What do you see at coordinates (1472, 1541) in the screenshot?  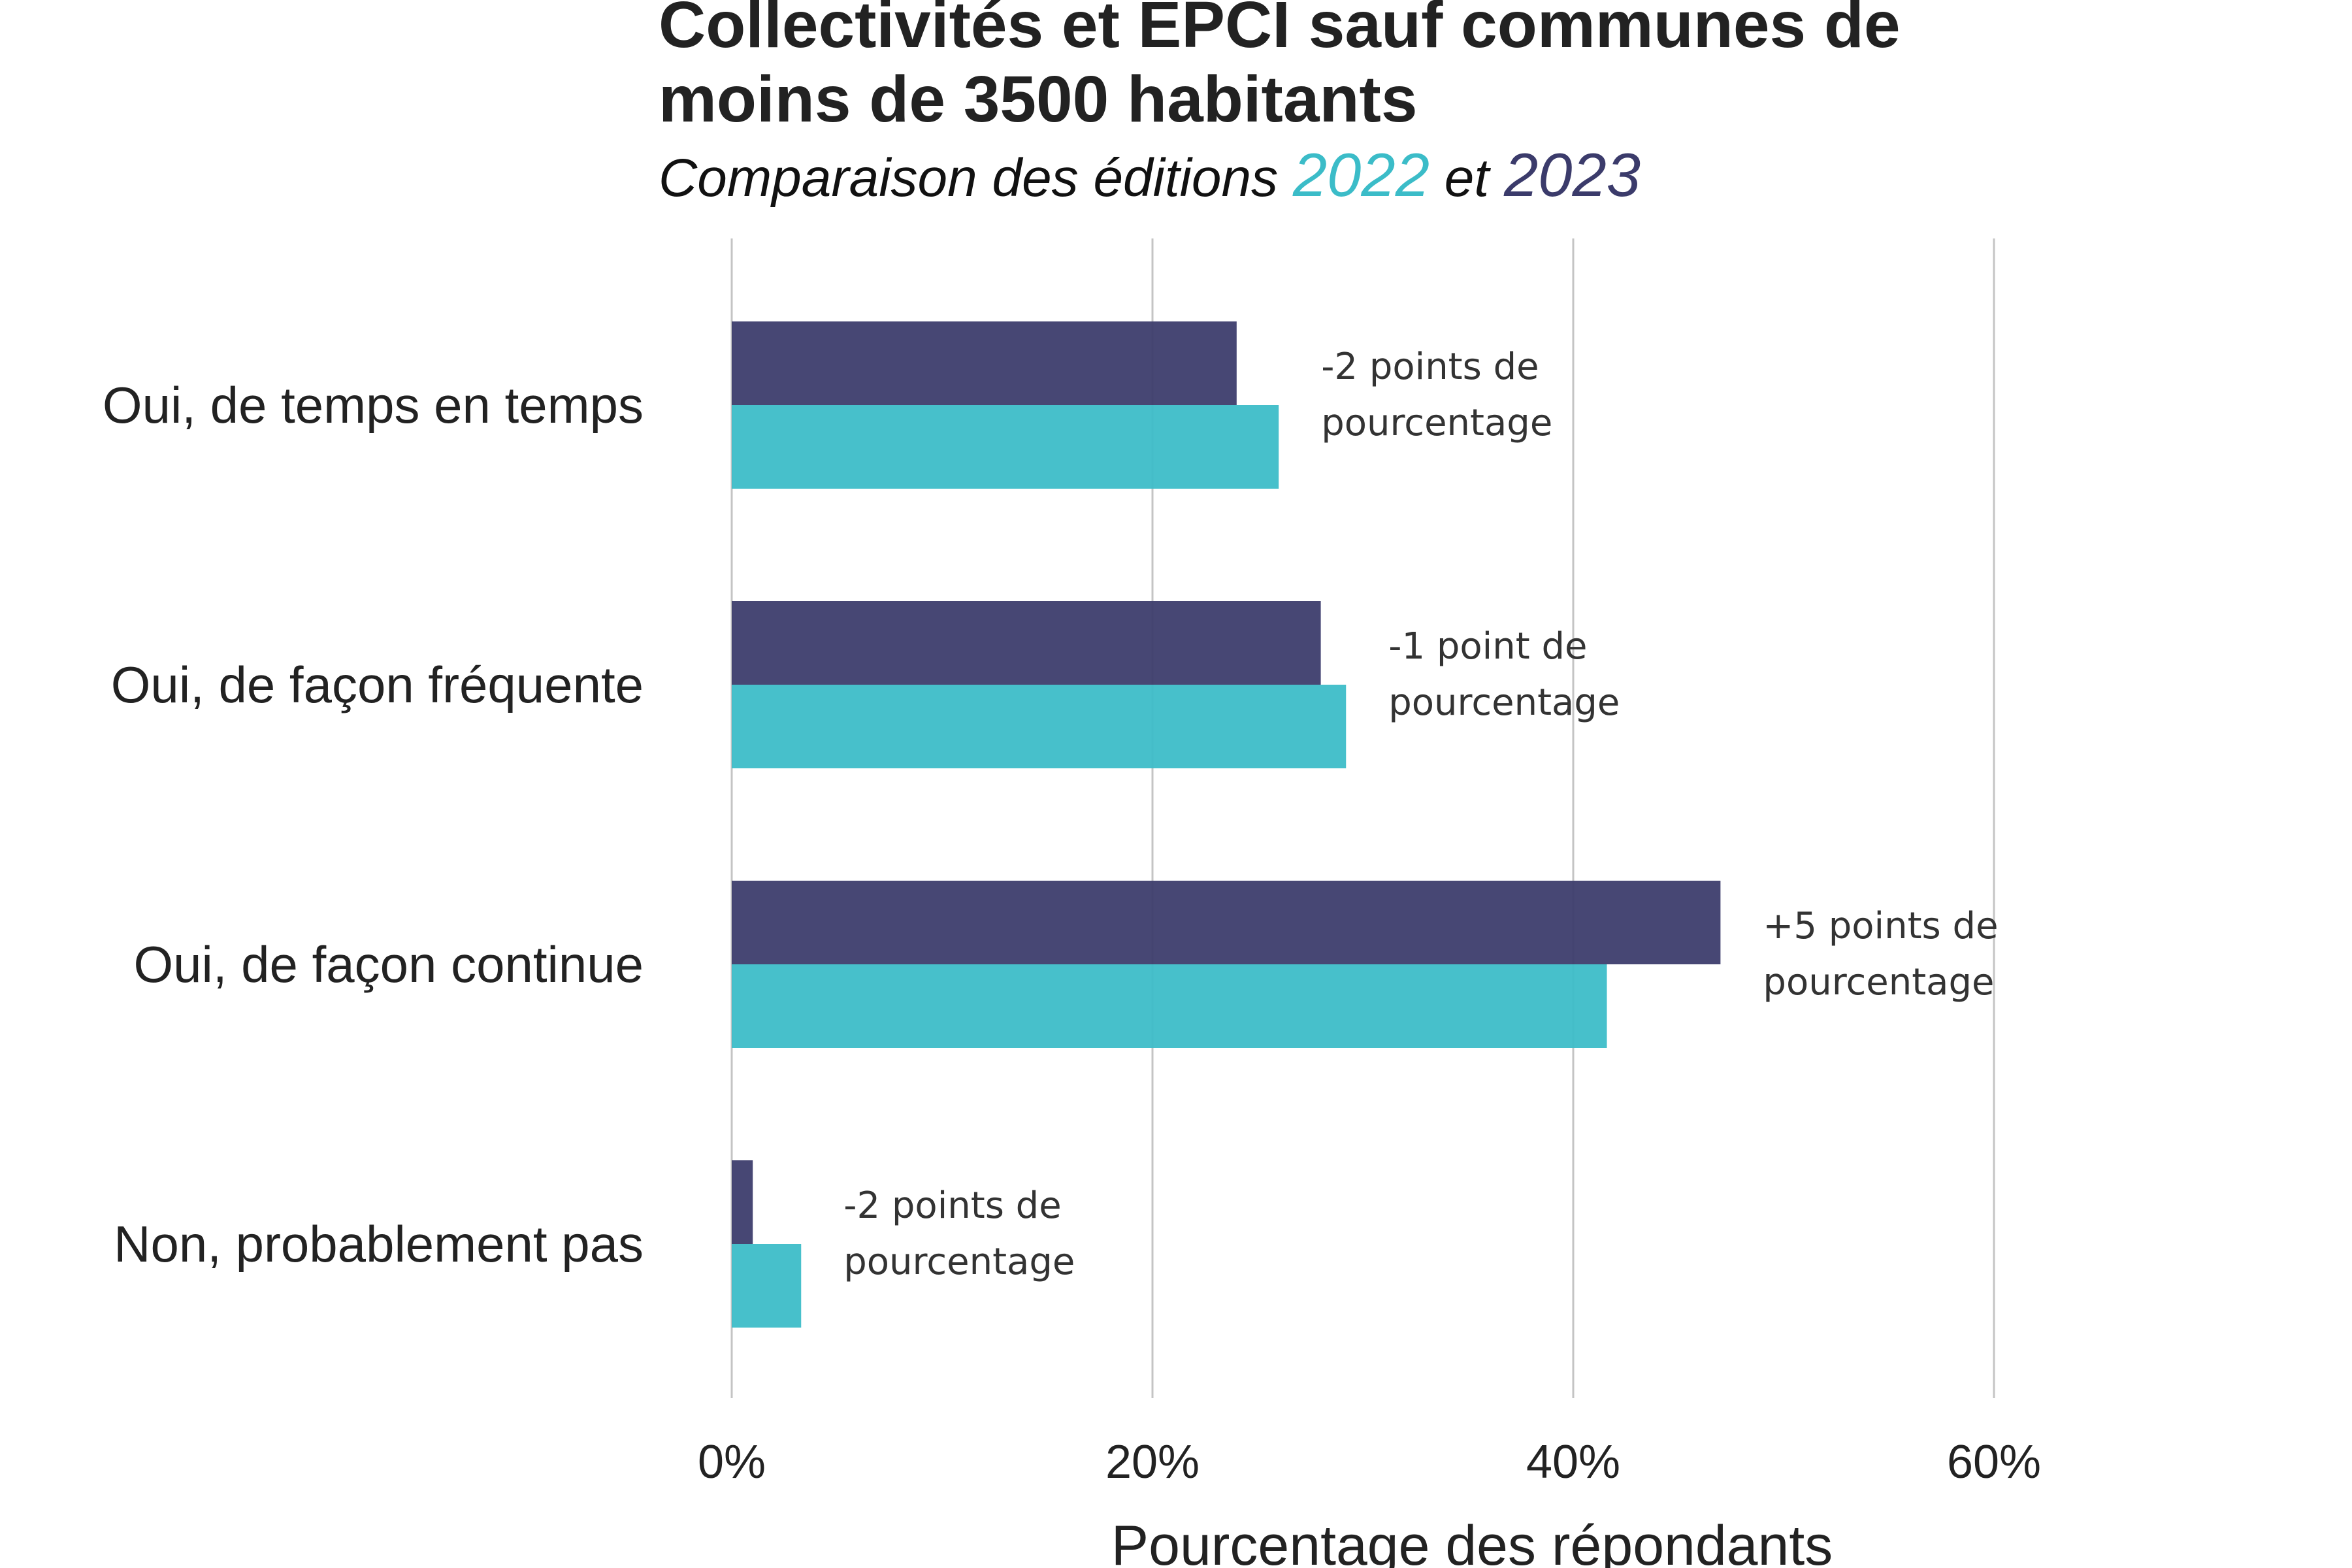 I see `x-axis-title: Pourcentage des répondants` at bounding box center [1472, 1541].